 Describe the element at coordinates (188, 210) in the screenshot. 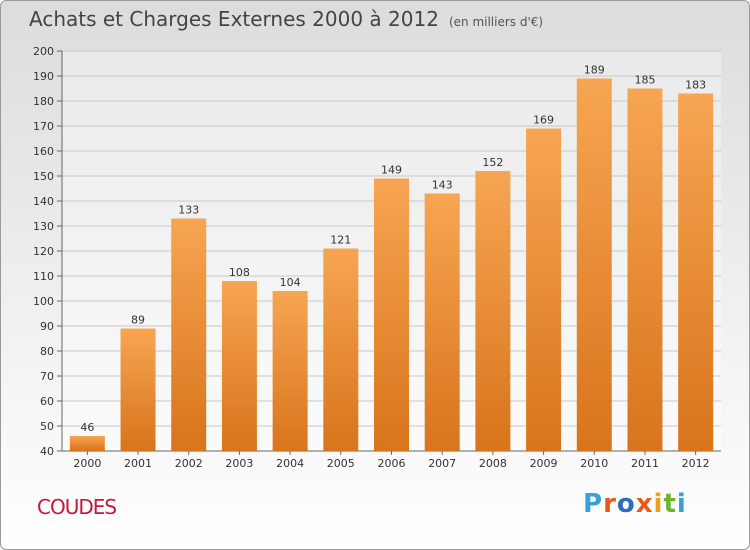

I see `bar-value-label: 133` at that location.